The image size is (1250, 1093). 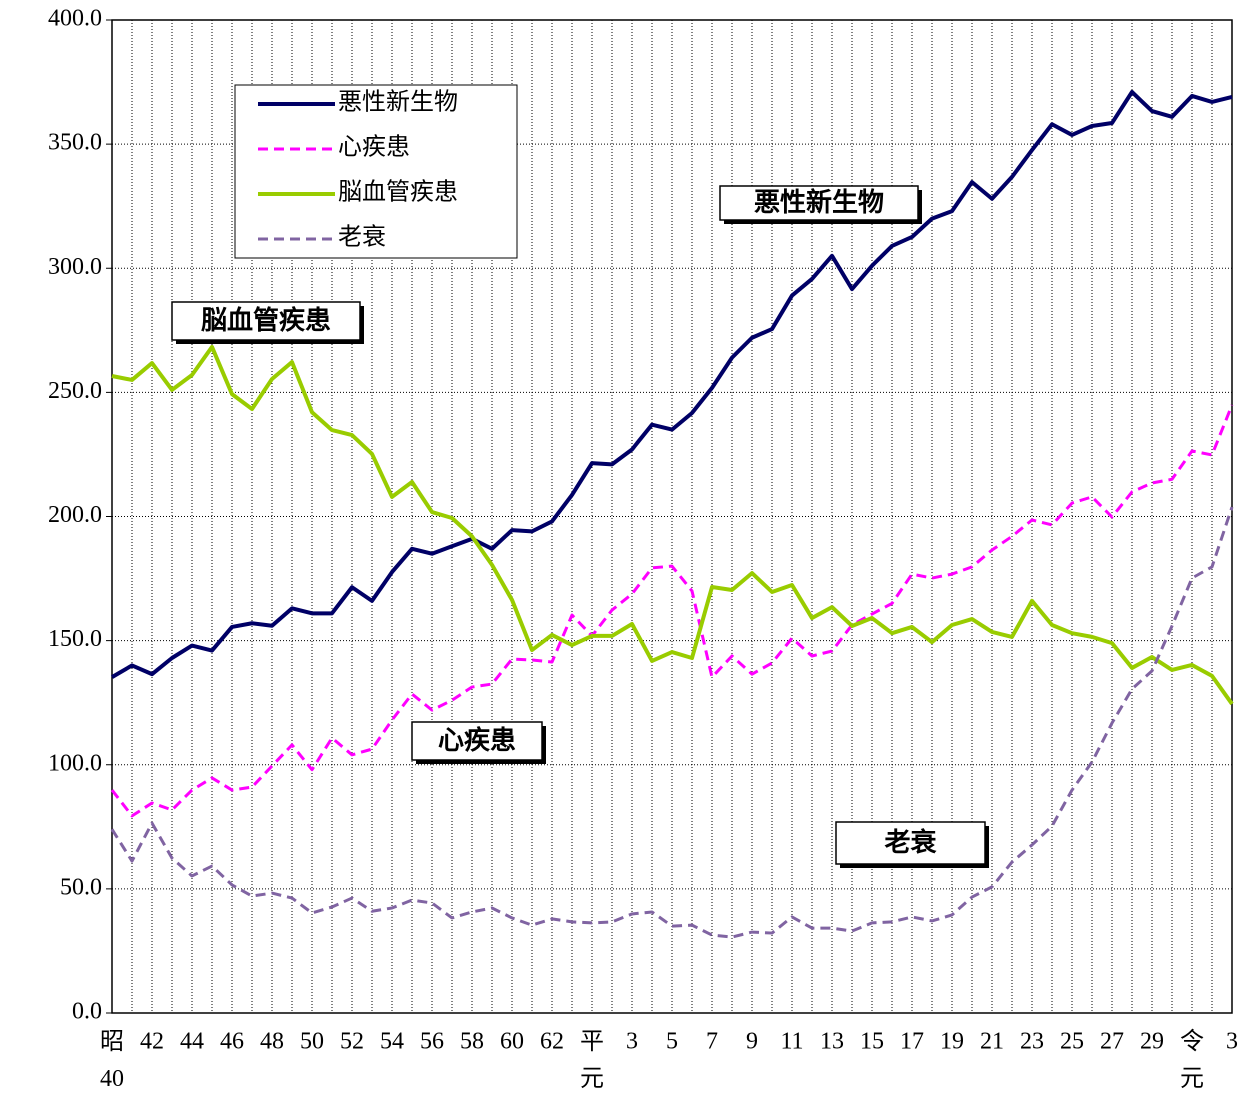 I want to click on y-tick-label: 50.0, so click(x=81, y=887).